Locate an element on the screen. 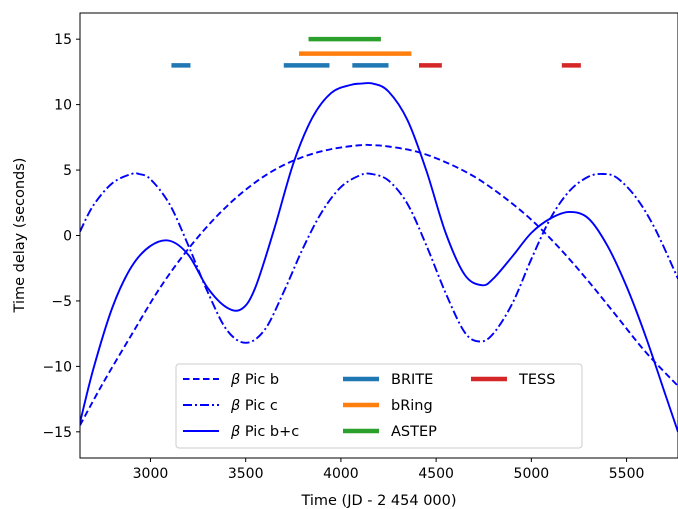 The width and height of the screenshot is (678, 509). y-tick-label-3: 0 is located at coordinates (67, 237).